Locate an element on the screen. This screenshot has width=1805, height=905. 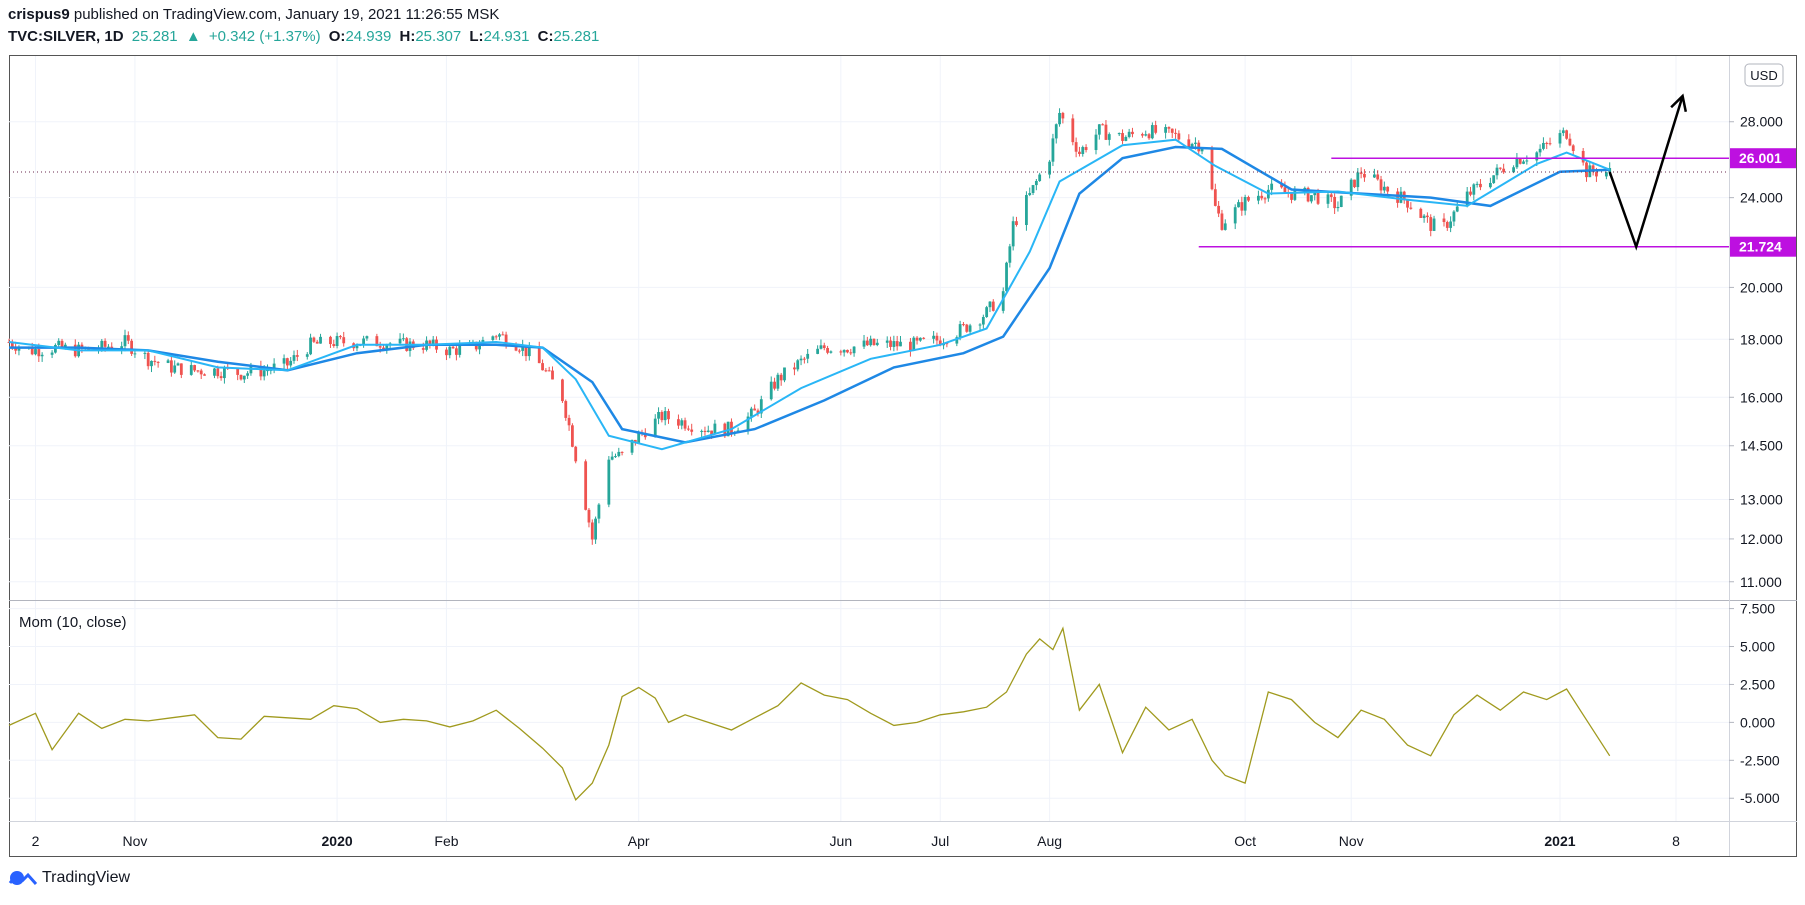
projection-arrow-head is located at coordinates (1679, 102).